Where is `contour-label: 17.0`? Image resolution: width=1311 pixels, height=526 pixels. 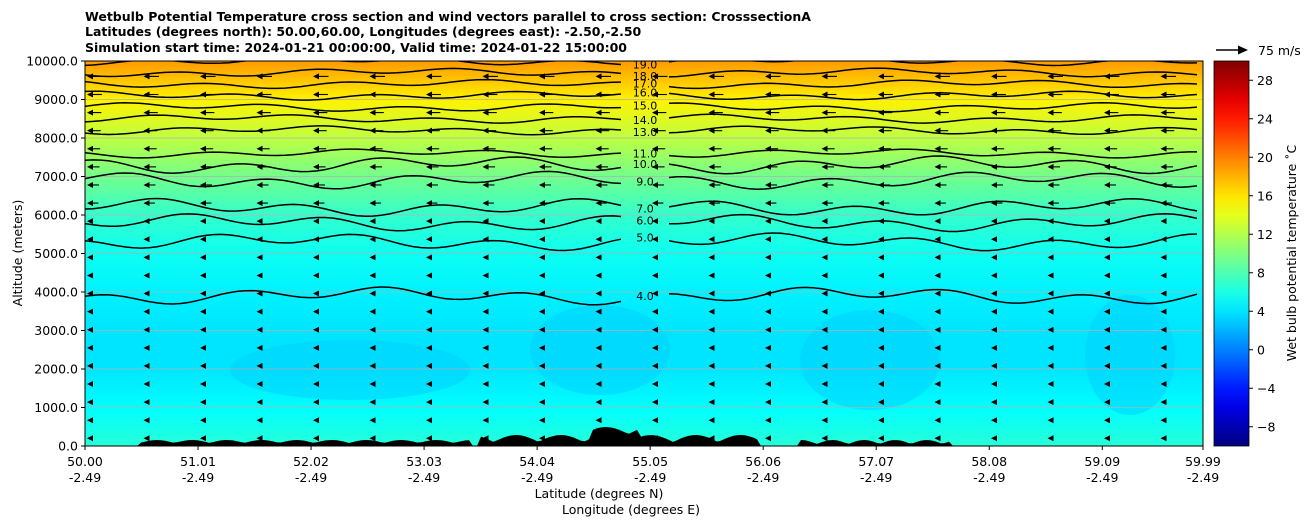 contour-label: 17.0 is located at coordinates (645, 84).